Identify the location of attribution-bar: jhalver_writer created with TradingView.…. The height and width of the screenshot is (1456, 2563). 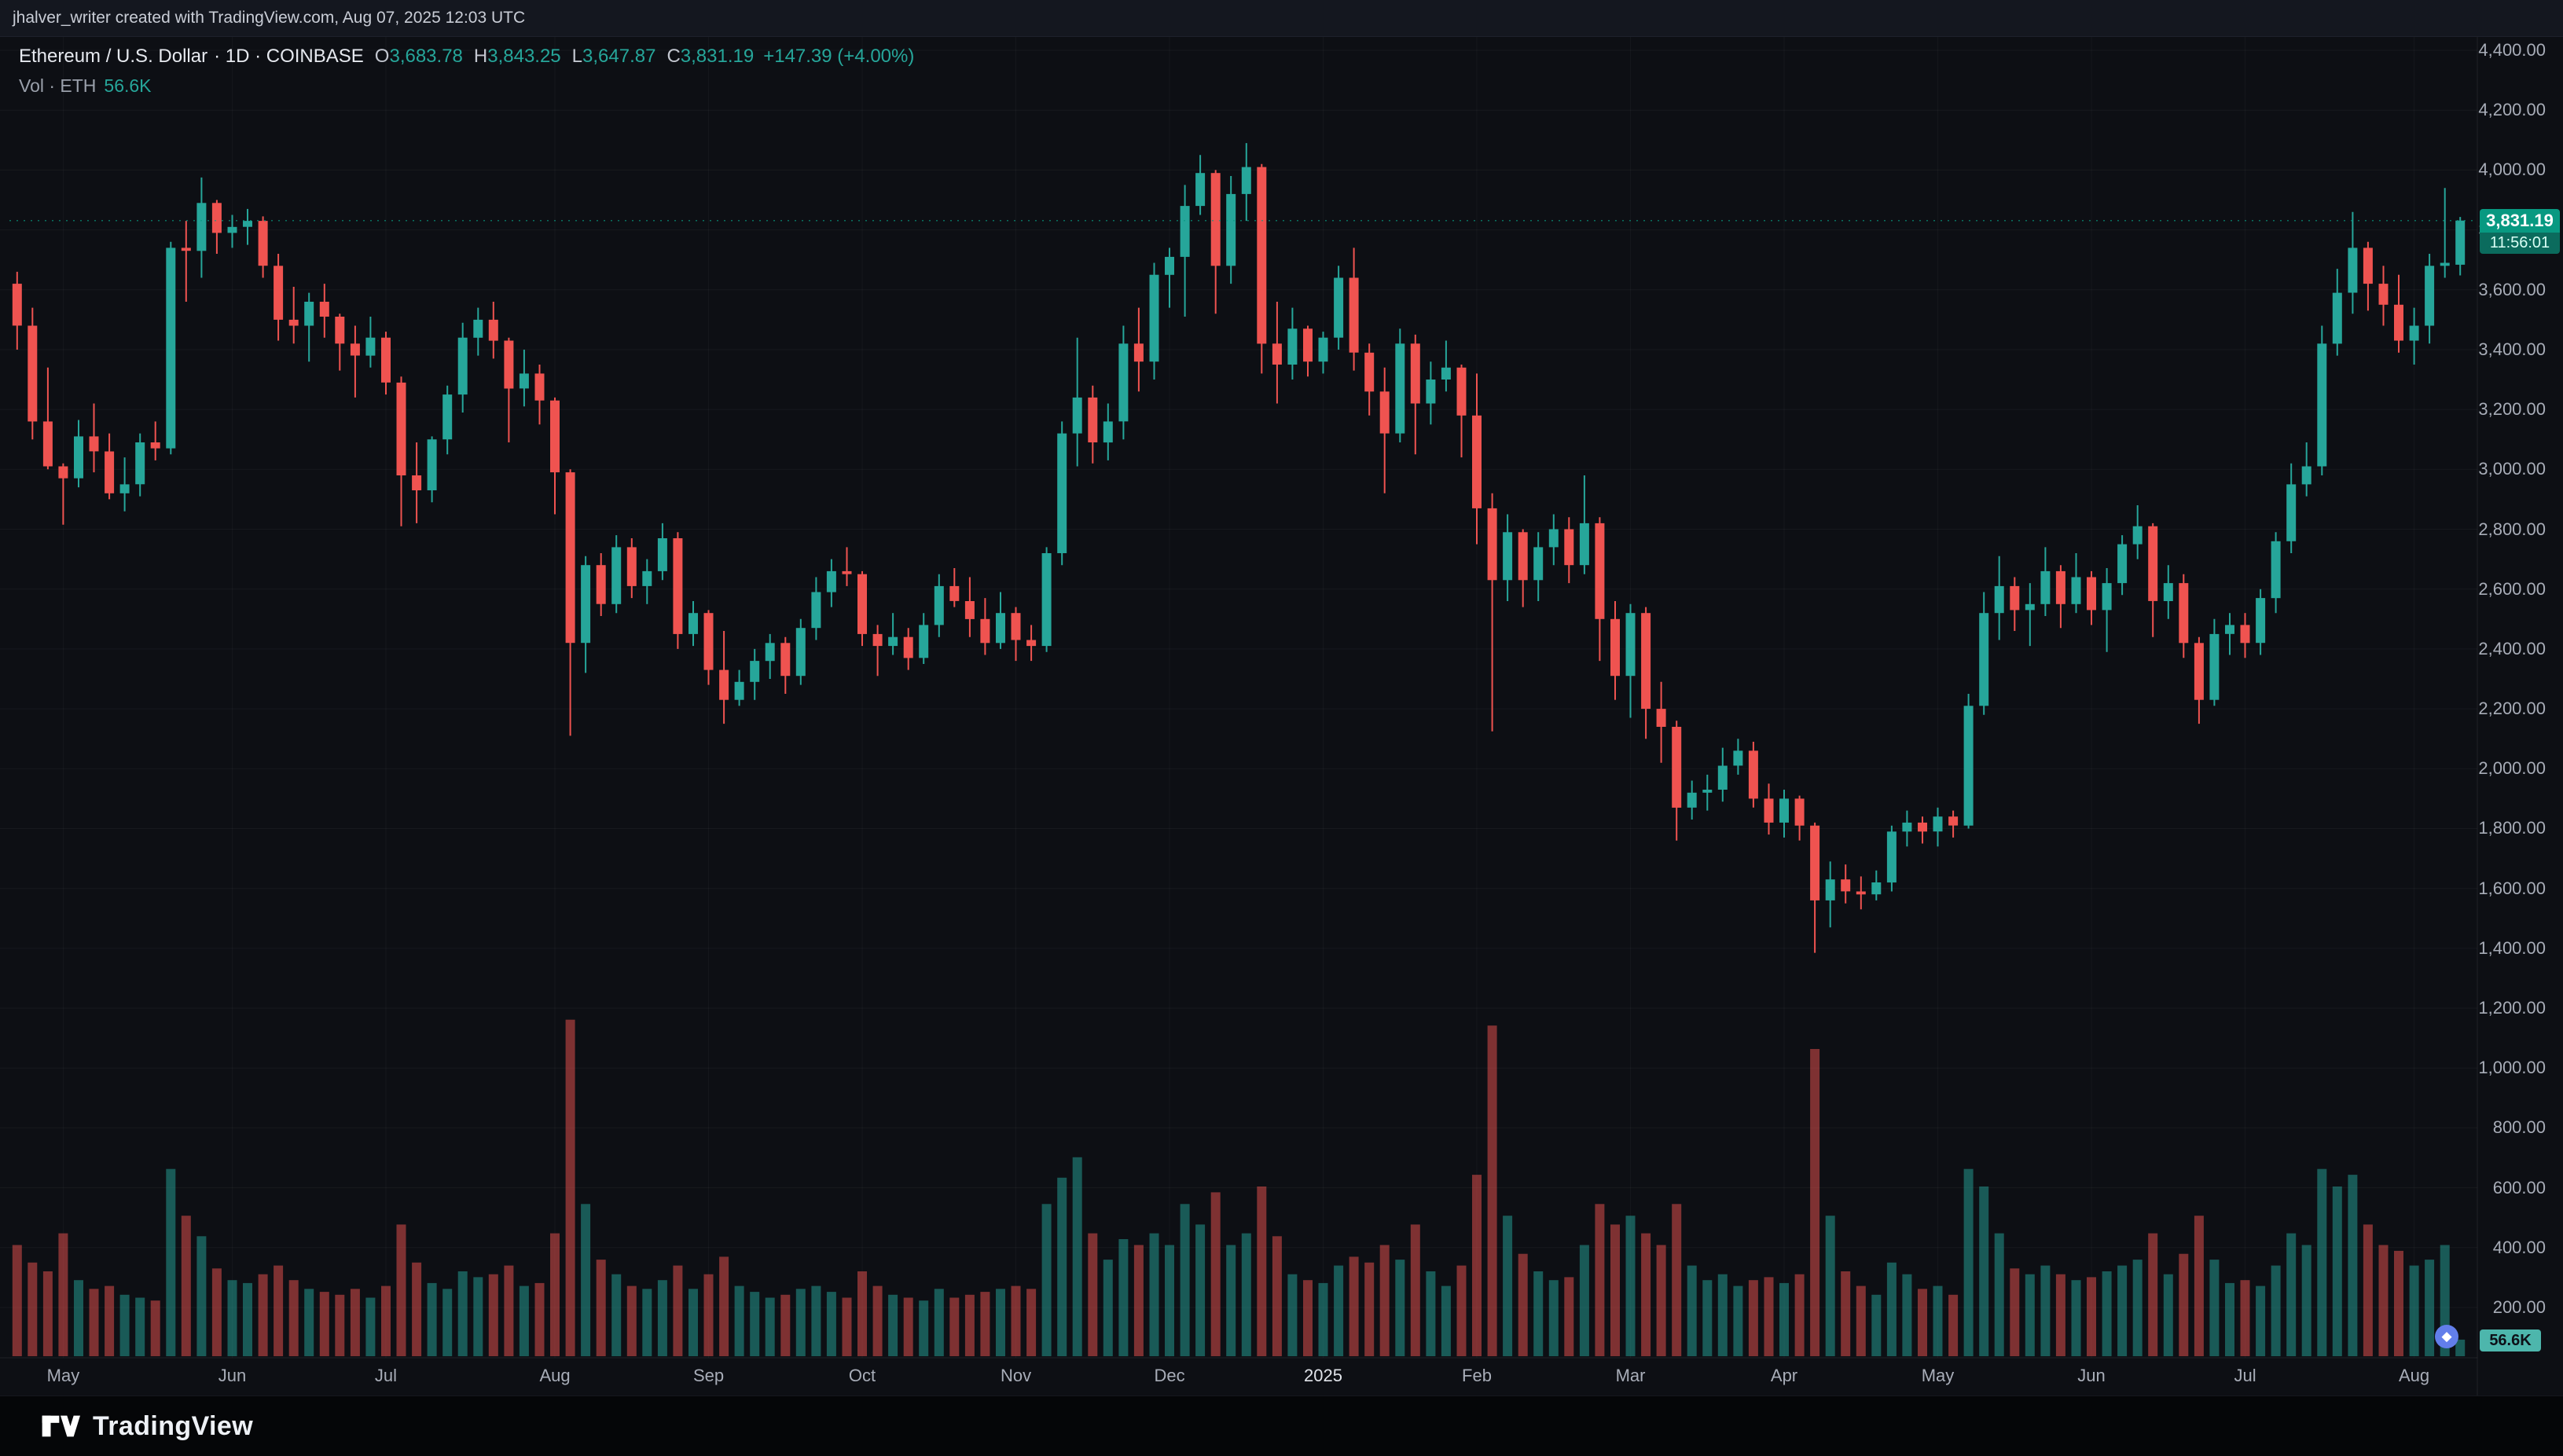
(1281, 18).